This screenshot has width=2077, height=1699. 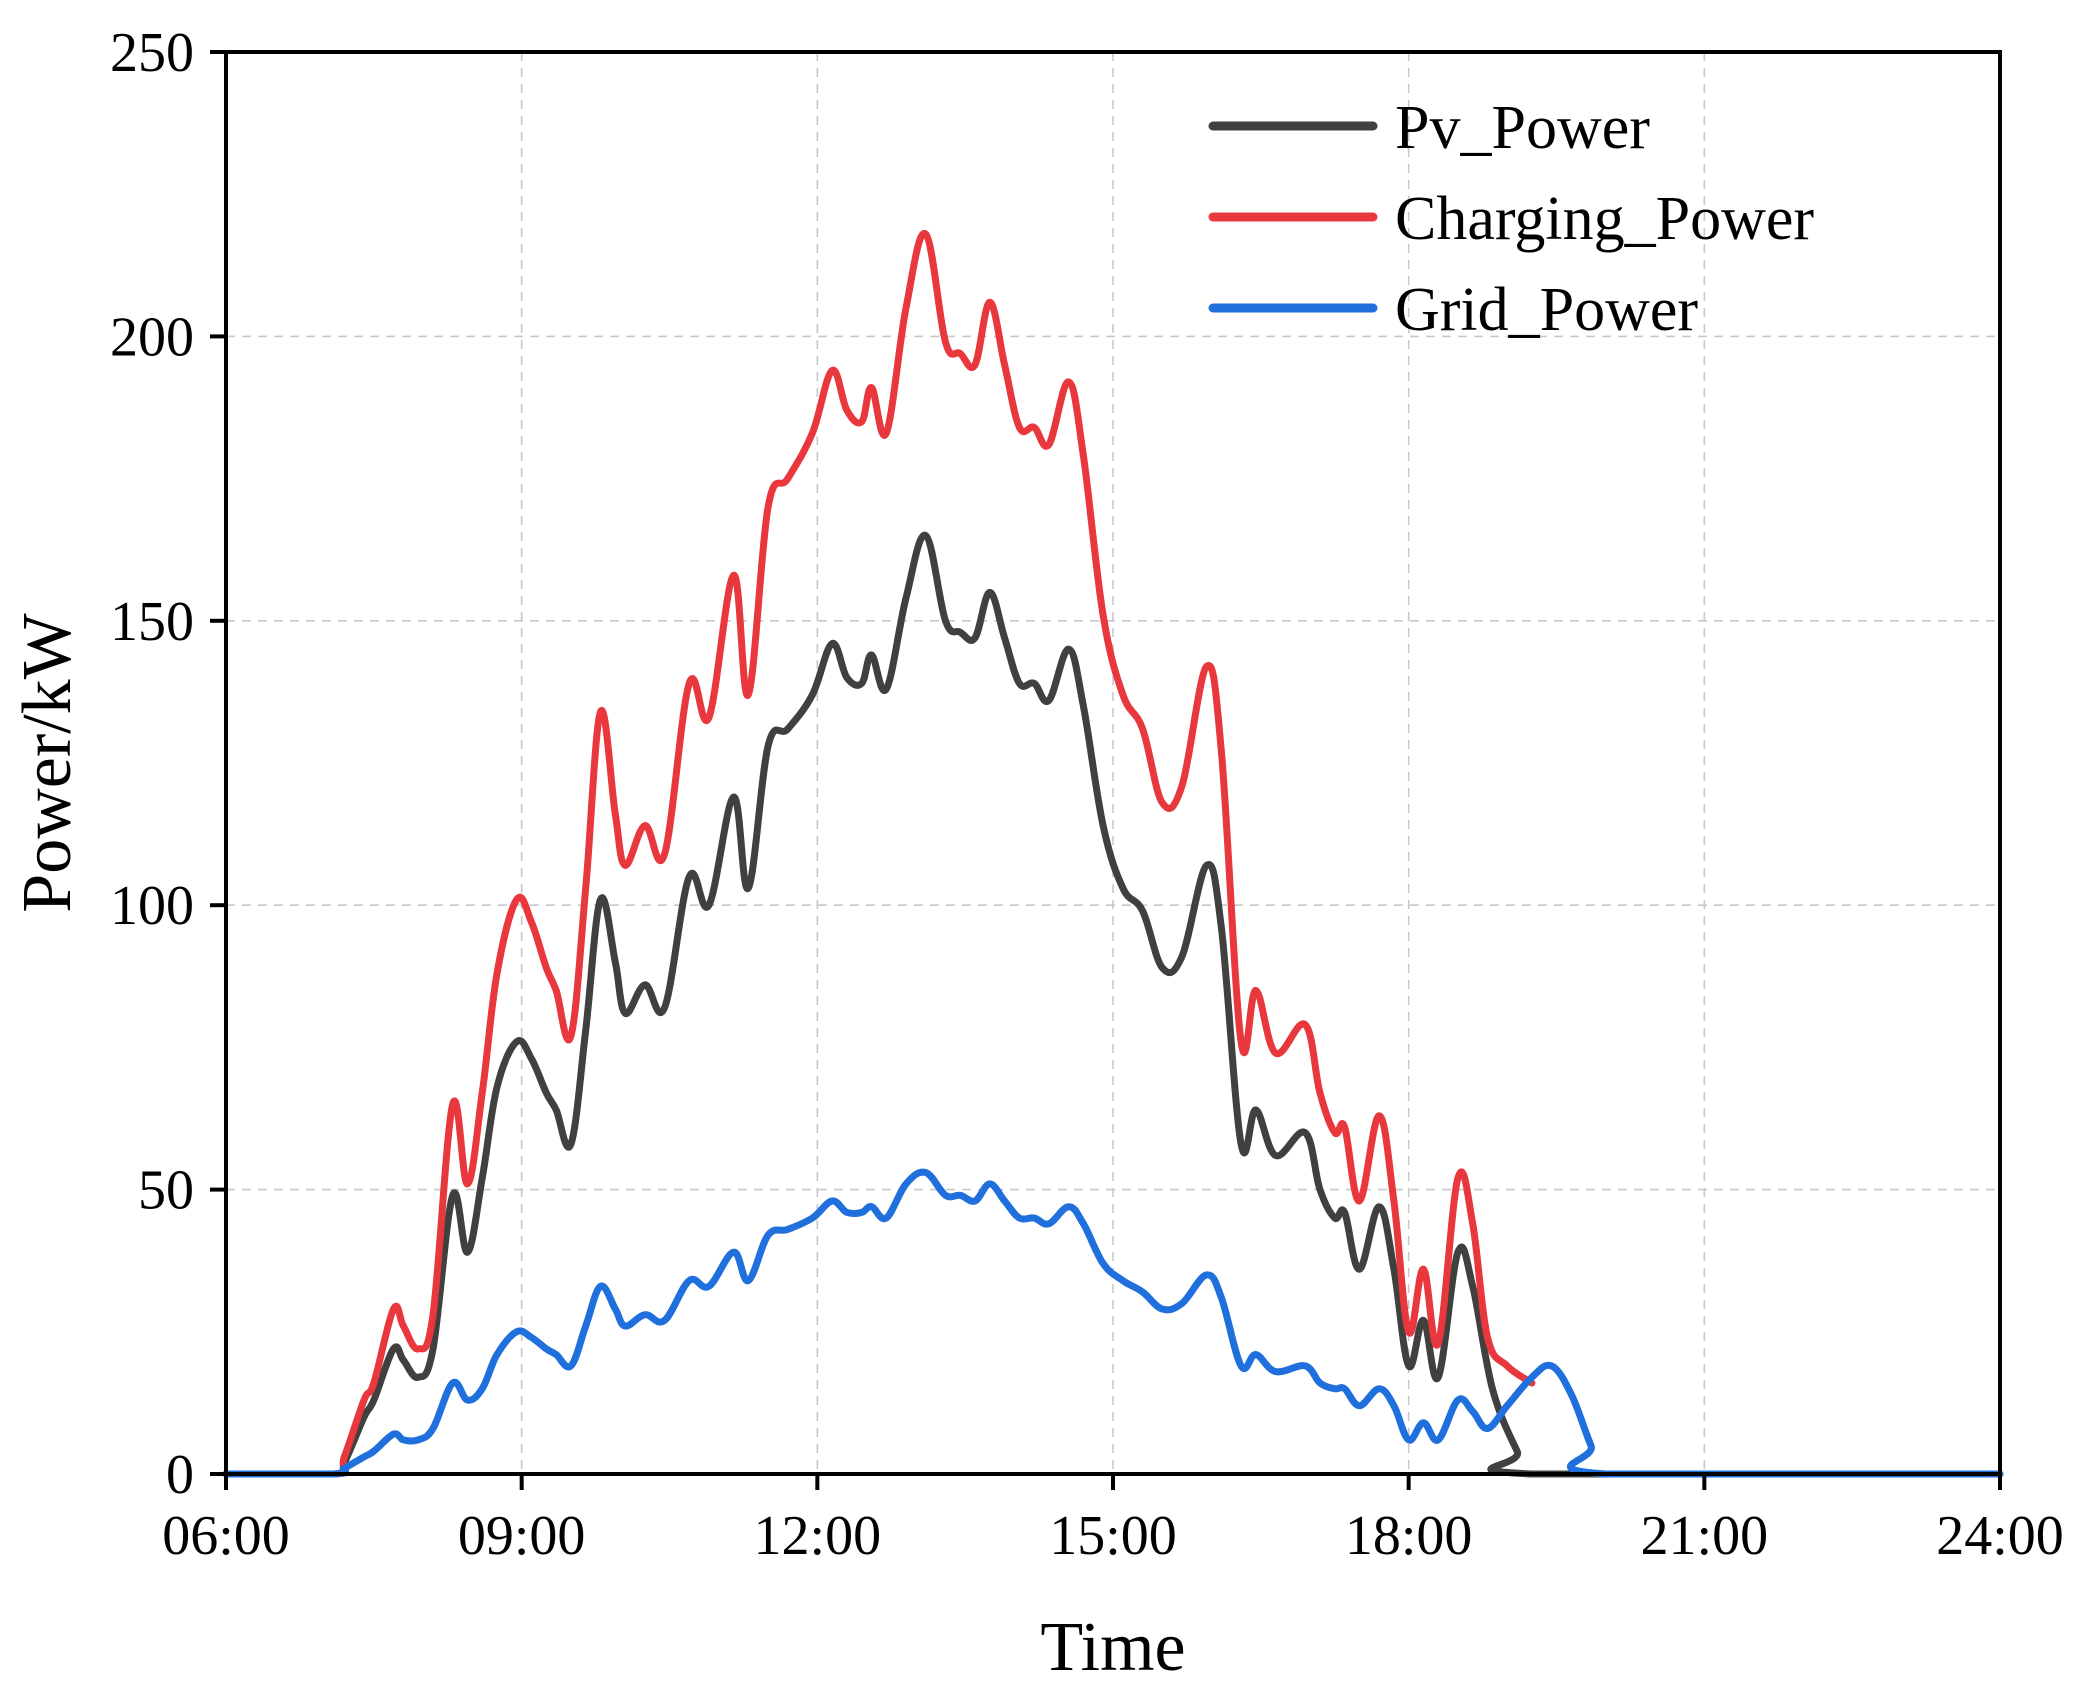 I want to click on x-axis-title: Time, so click(x=1112, y=1647).